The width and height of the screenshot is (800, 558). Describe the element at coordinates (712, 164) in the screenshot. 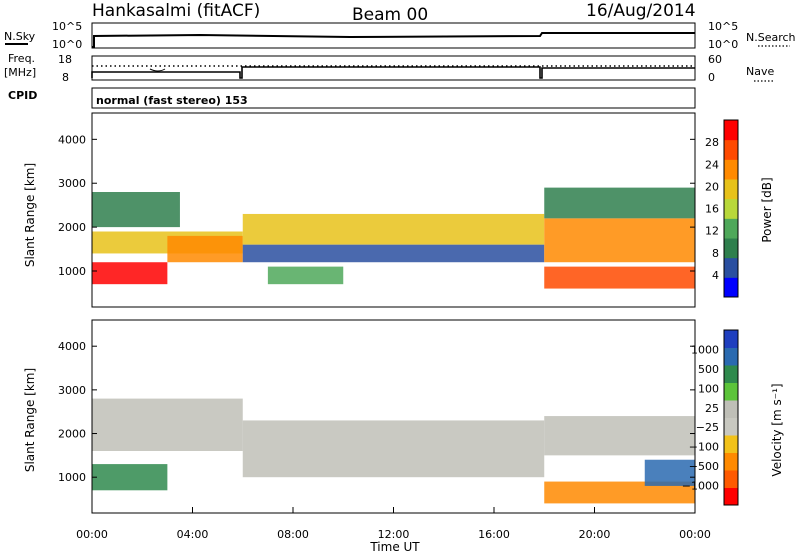

I see `power-colorbar-tick-1: 24` at that location.